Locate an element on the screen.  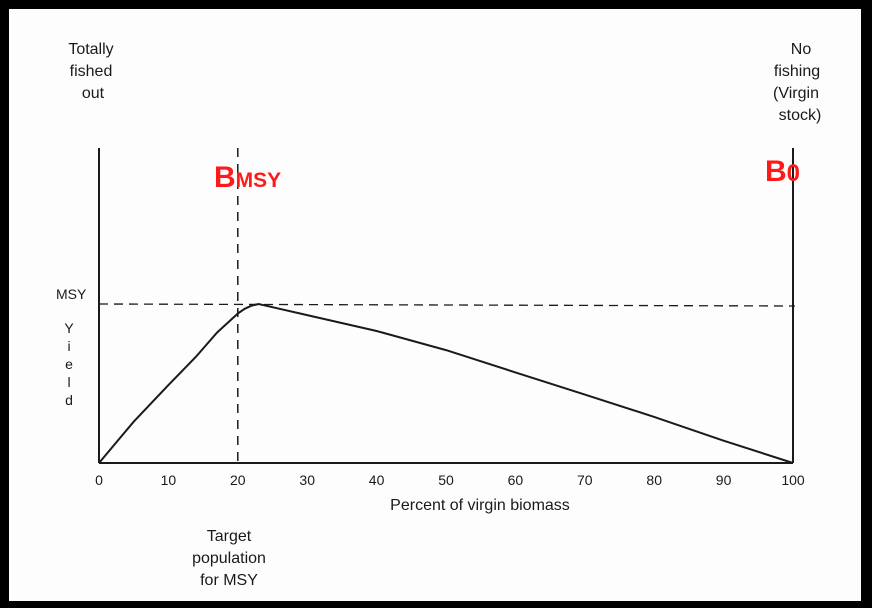
b0-label: B0 is located at coordinates (782, 171).